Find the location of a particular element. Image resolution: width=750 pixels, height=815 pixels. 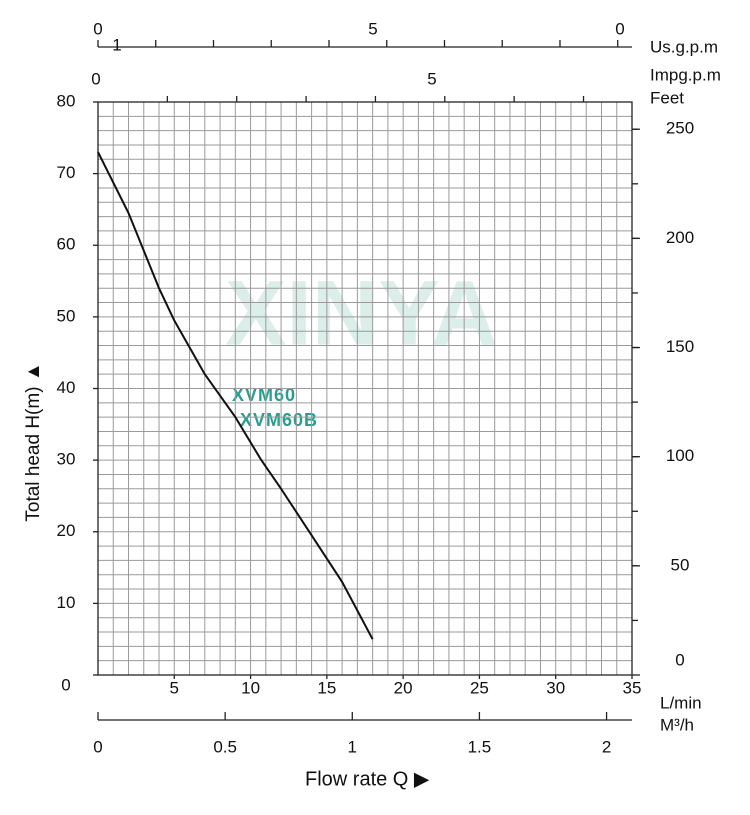

y-tick-label: 70 is located at coordinates (66, 172).